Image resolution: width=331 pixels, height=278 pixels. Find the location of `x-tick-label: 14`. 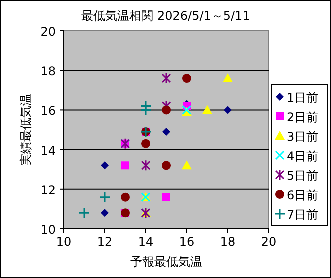

x-tick-label: 14 is located at coordinates (146, 242).